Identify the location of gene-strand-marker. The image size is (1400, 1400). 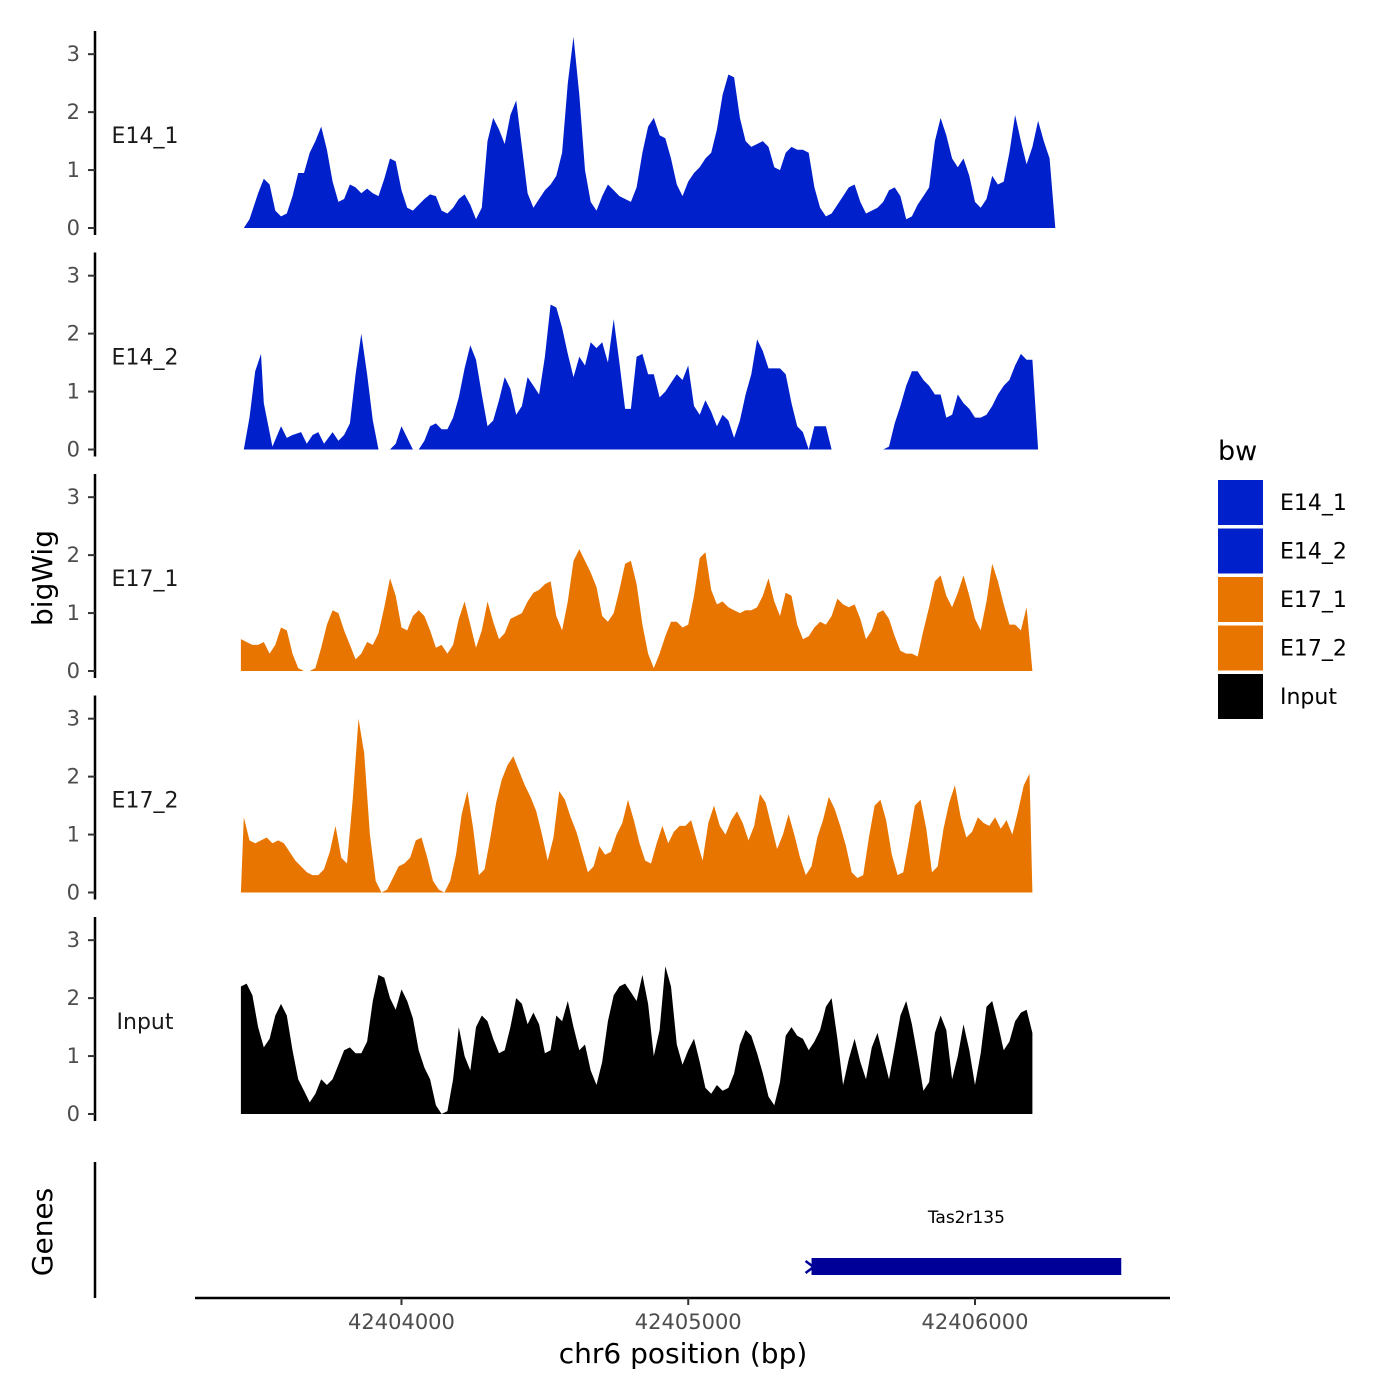
(810, 1267).